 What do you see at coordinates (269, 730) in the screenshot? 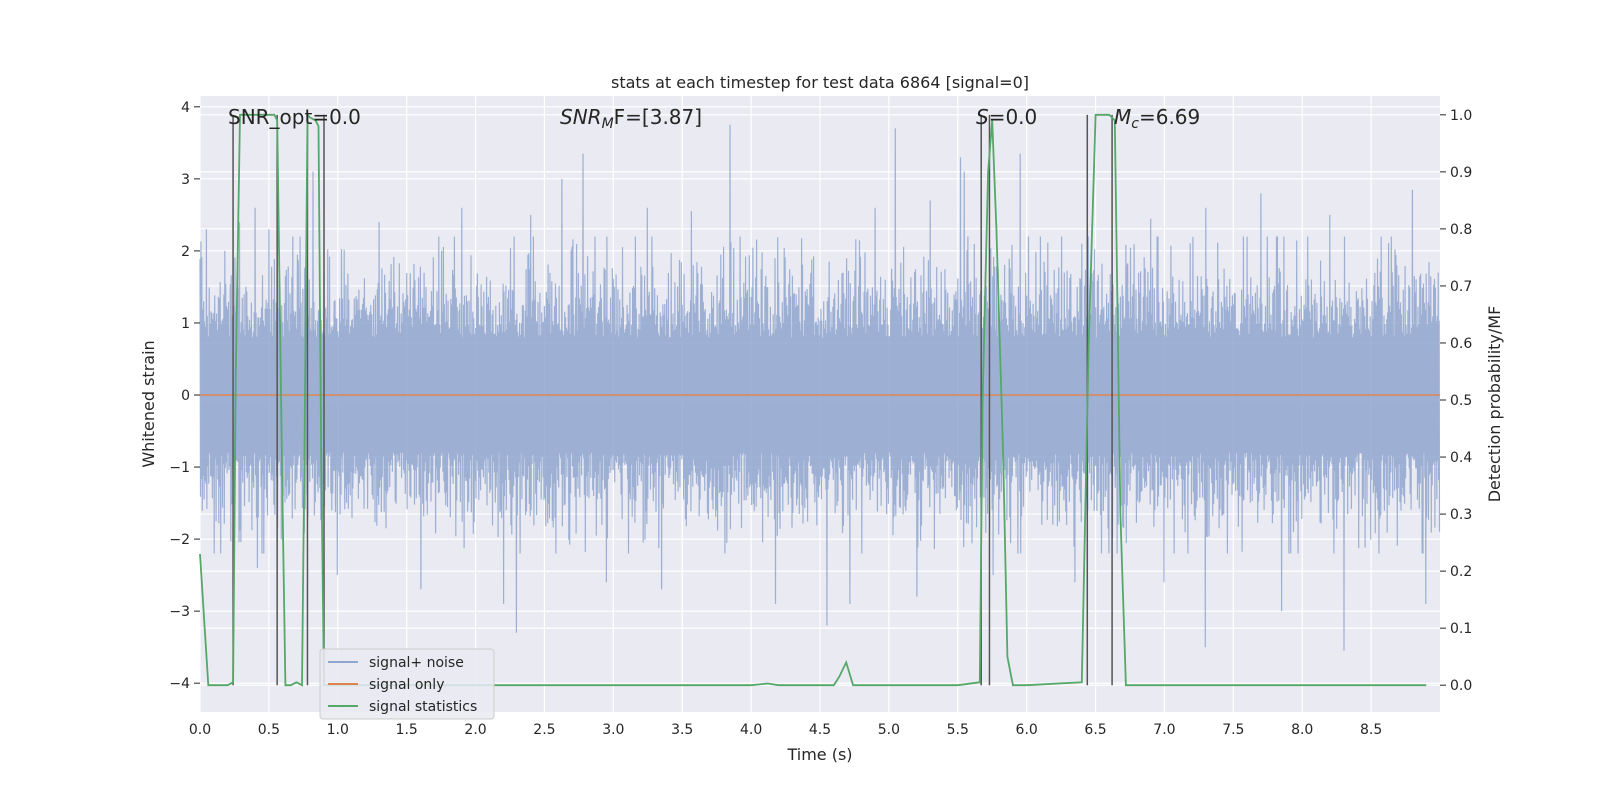
I see `x-tick-label: 0.5` at bounding box center [269, 730].